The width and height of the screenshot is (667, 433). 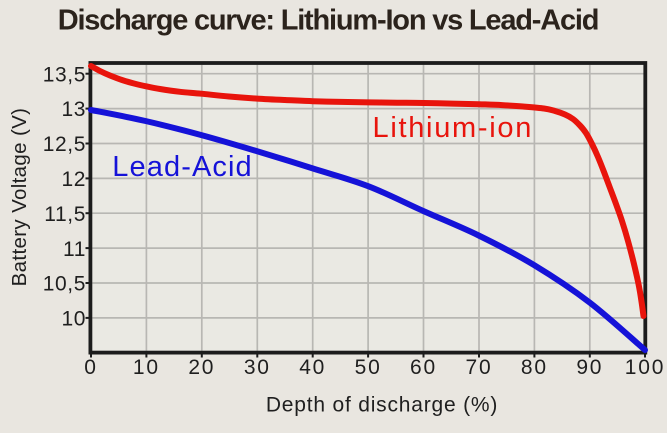 I want to click on svg-text: Lithium-ion, so click(x=453, y=128).